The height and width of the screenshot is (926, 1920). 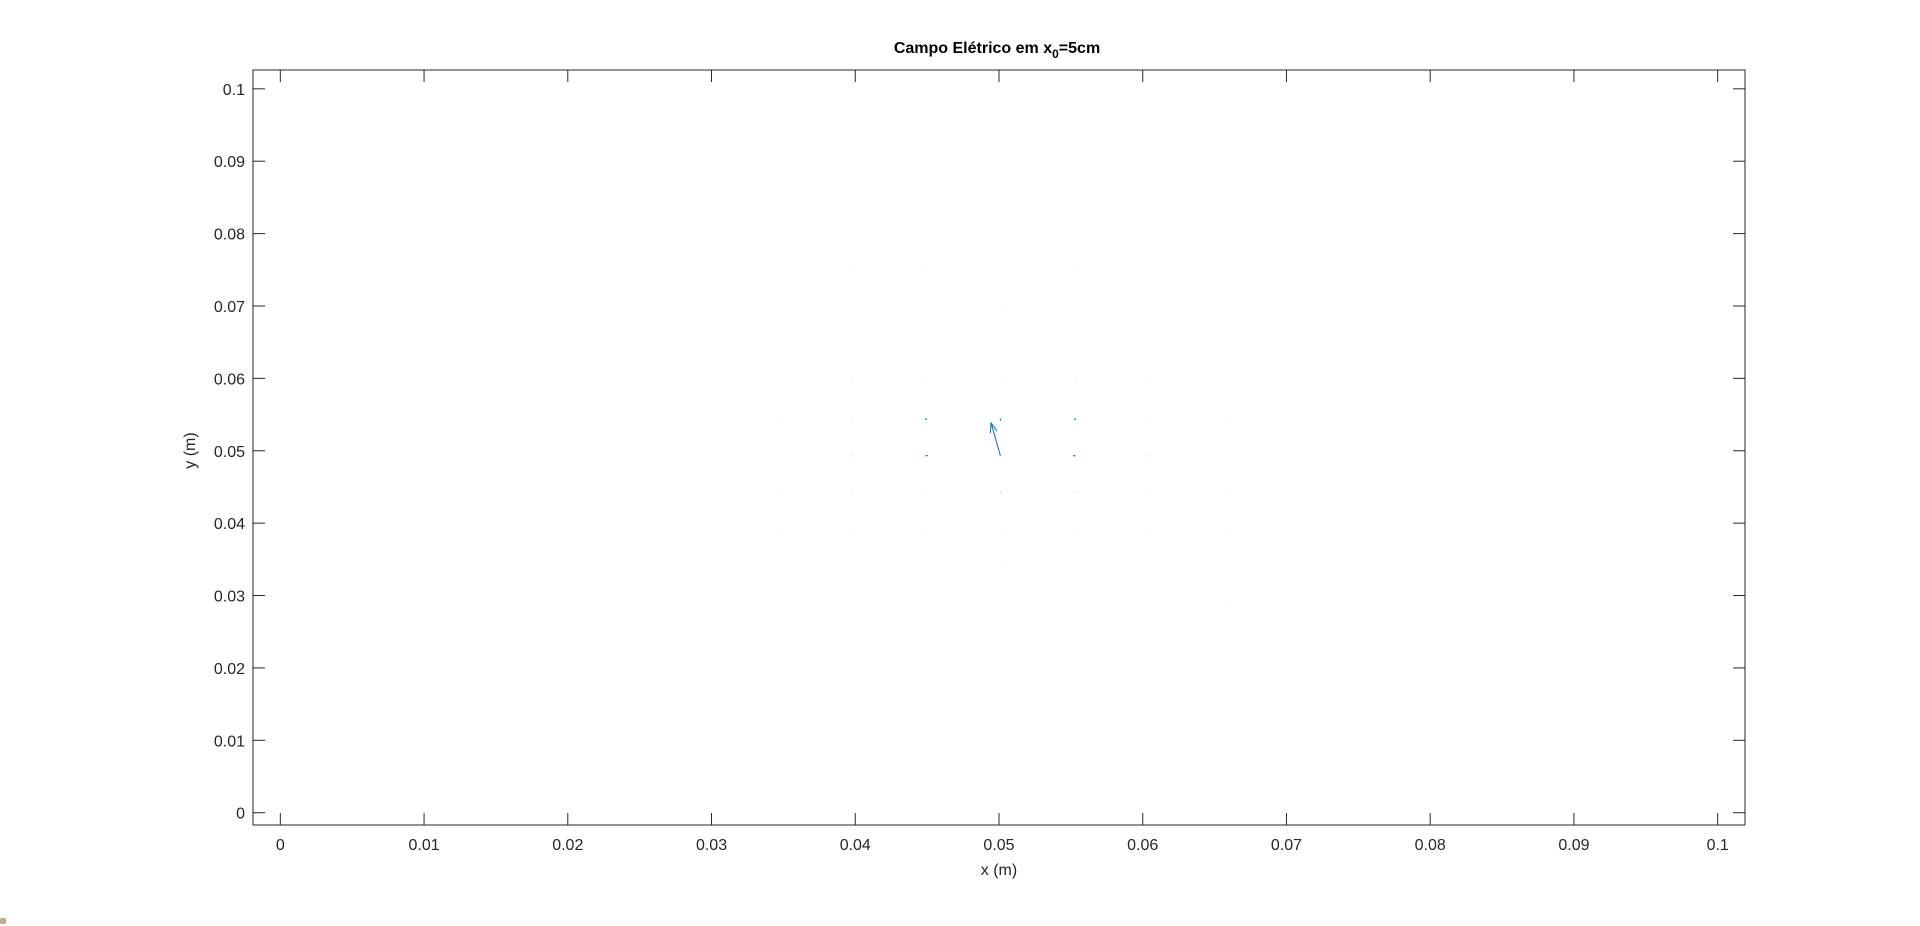 What do you see at coordinates (240, 814) in the screenshot?
I see `y-tick-label: 0` at bounding box center [240, 814].